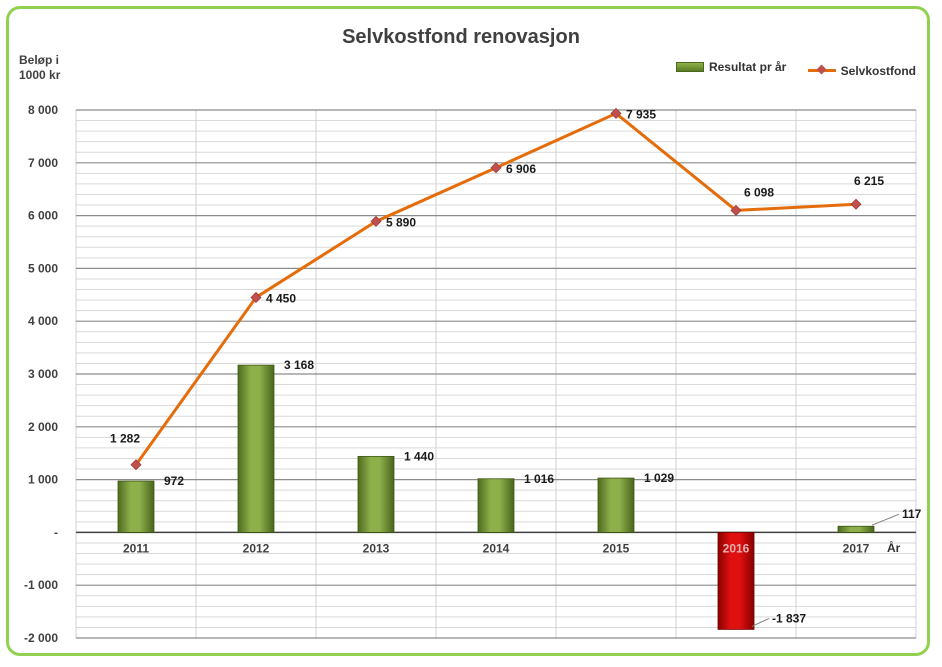 Image resolution: width=942 pixels, height=667 pixels. I want to click on chart-title: Selvkostfond renovasjon, so click(461, 37).